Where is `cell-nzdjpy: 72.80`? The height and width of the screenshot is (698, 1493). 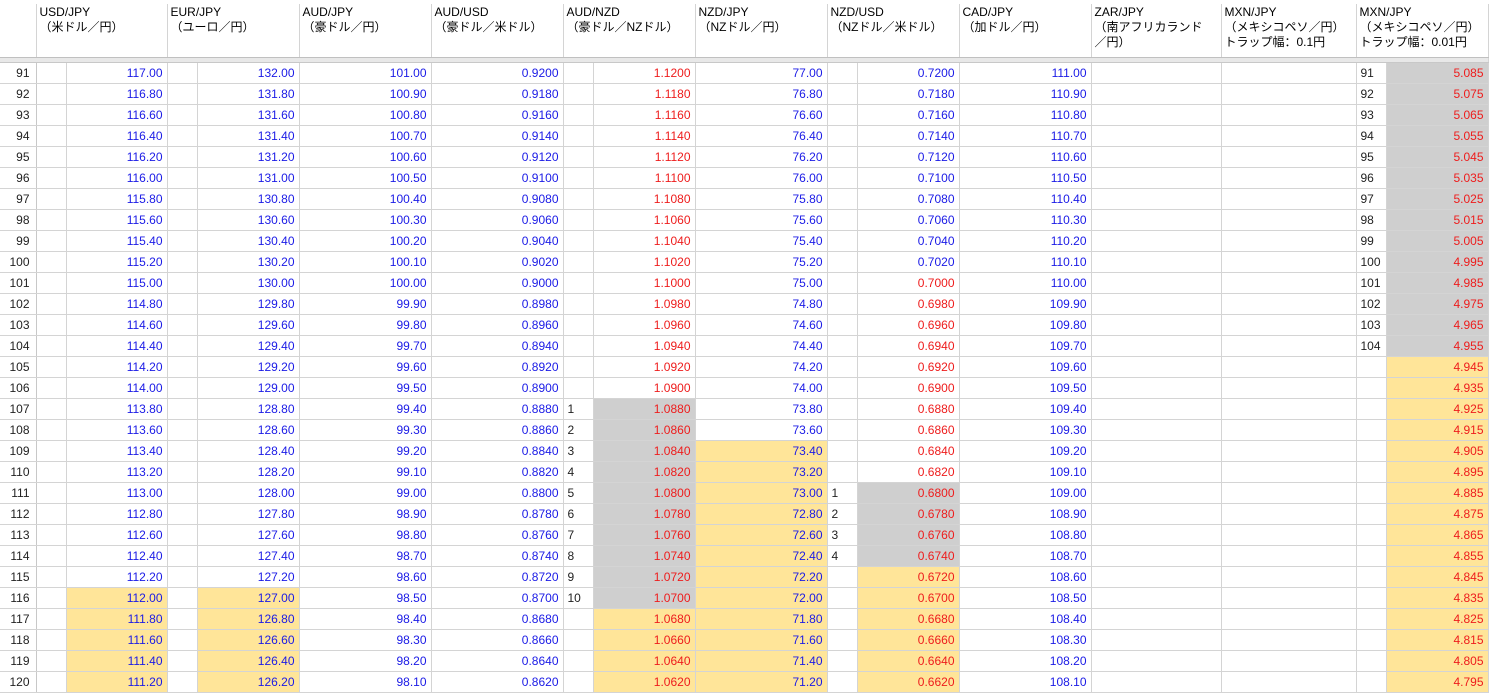 cell-nzdjpy: 72.80 is located at coordinates (761, 514).